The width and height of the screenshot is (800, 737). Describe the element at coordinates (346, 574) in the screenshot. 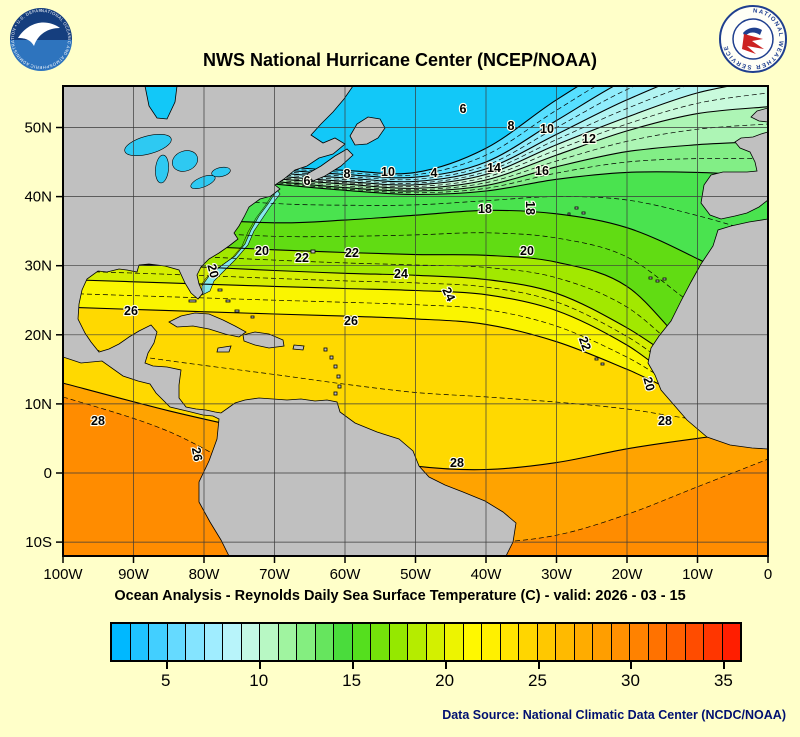

I see `lon-axis-label: 60W` at that location.